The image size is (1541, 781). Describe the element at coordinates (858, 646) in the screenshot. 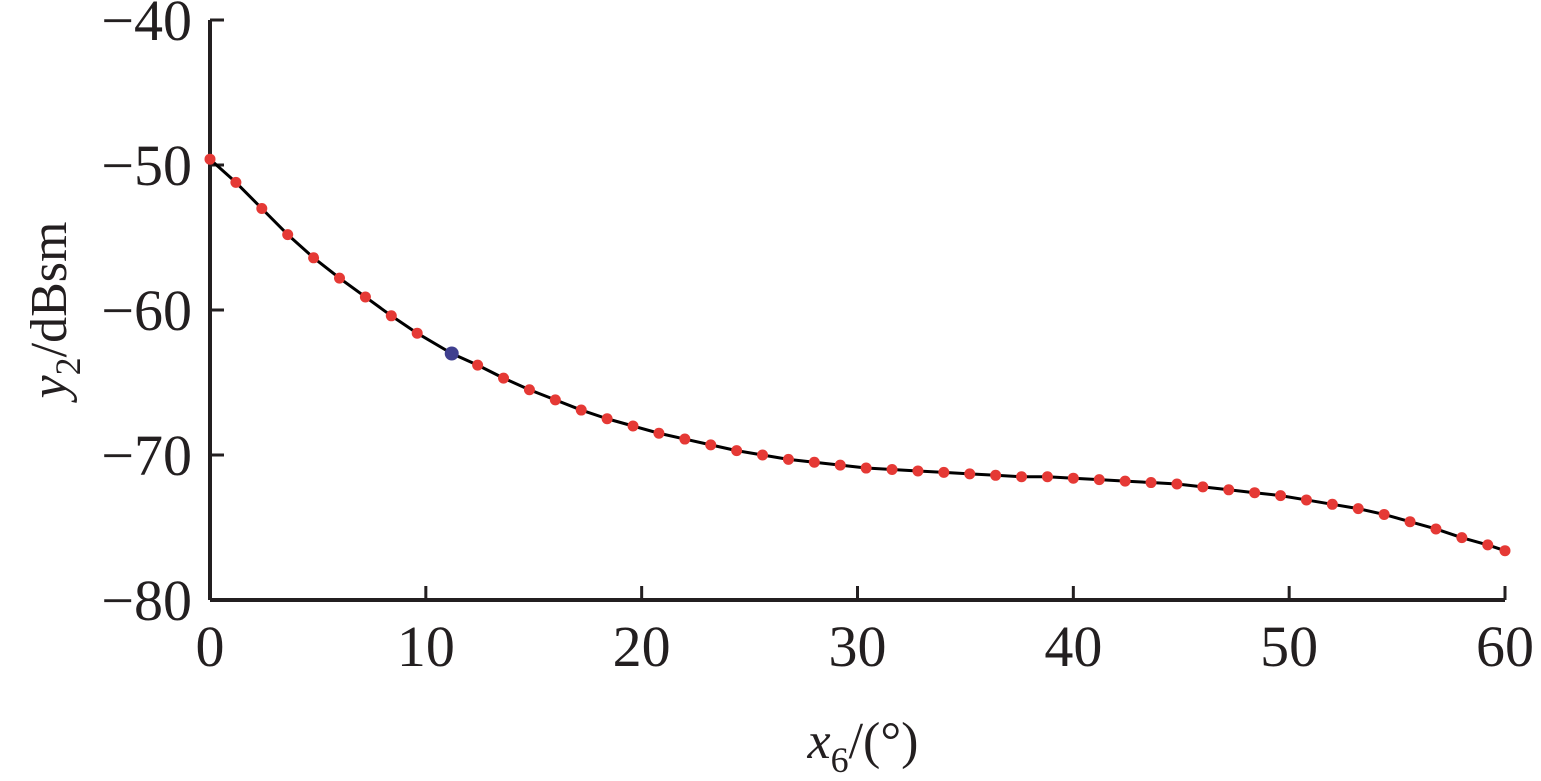

I see `x-tick-label: 30` at that location.